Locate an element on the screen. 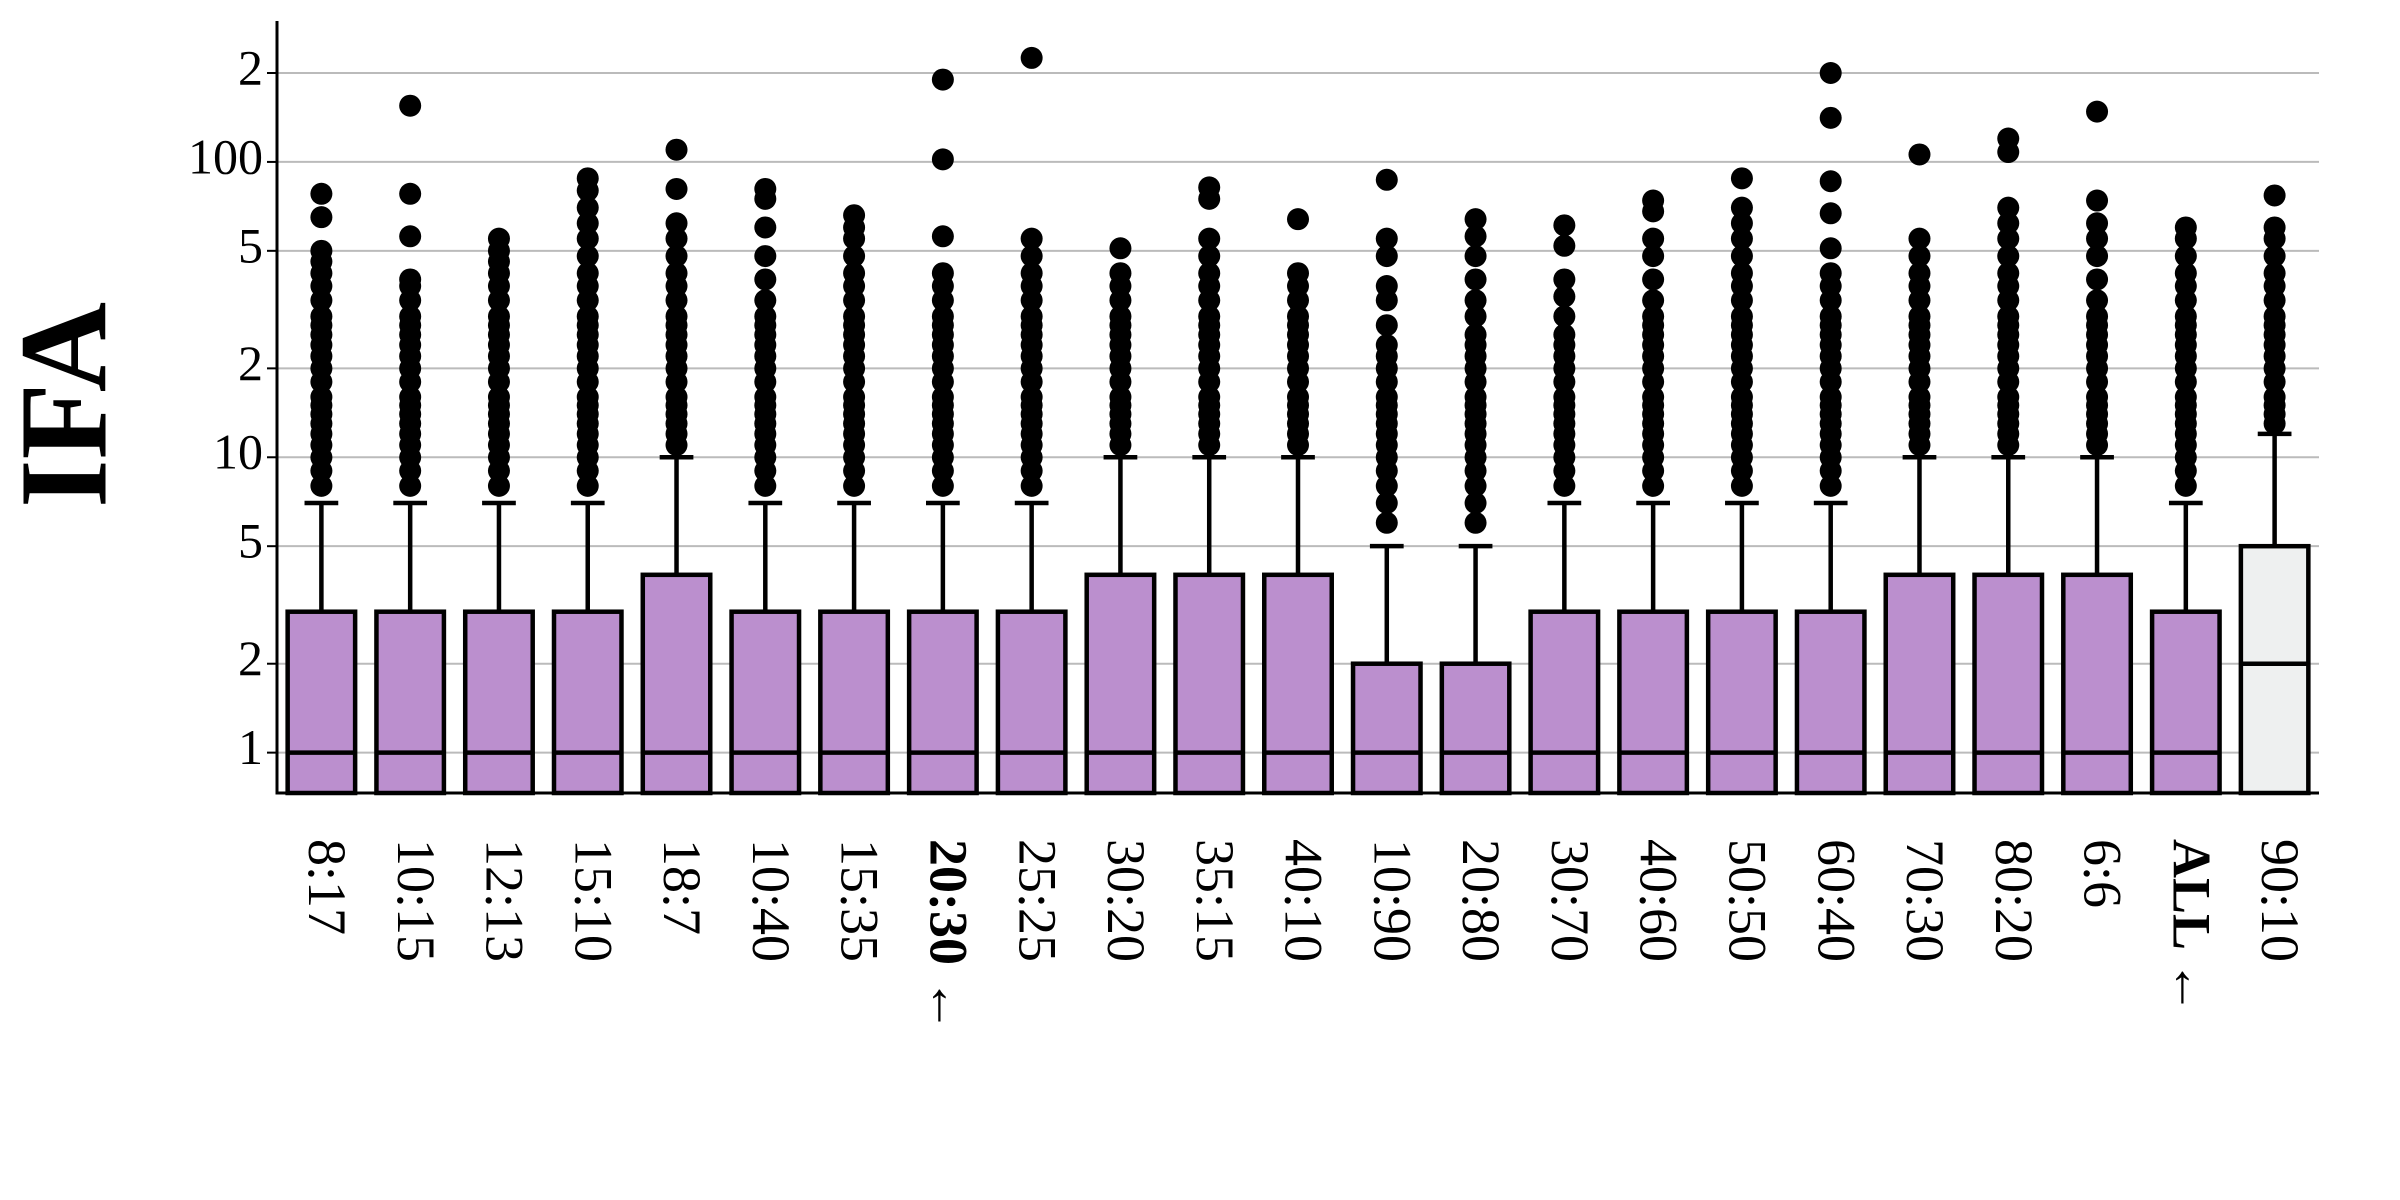  x-tick-label: 15:10 is located at coordinates (593, 900).